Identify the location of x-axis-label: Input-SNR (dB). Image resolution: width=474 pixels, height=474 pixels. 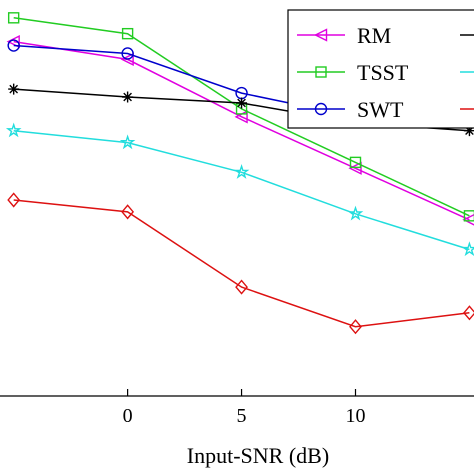
(258, 455).